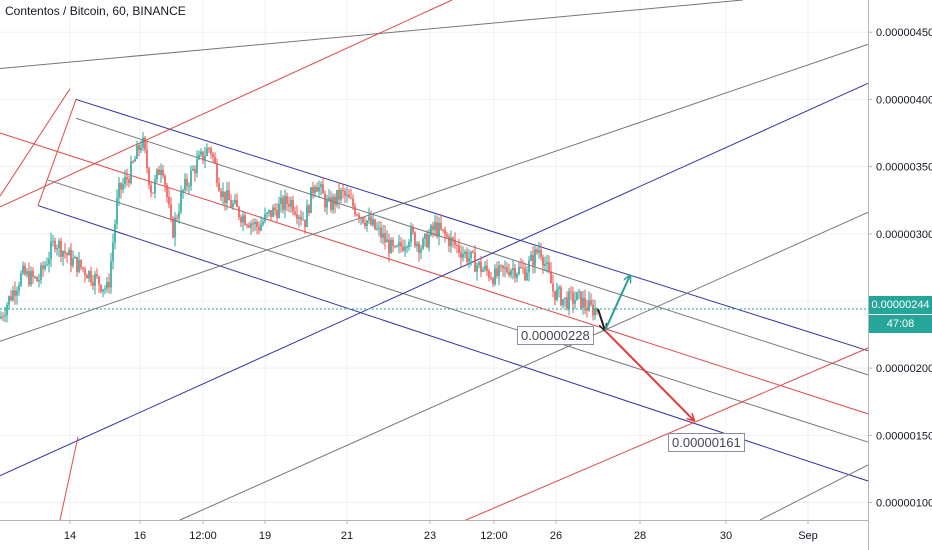  I want to click on projection-arrow, so click(601, 319).